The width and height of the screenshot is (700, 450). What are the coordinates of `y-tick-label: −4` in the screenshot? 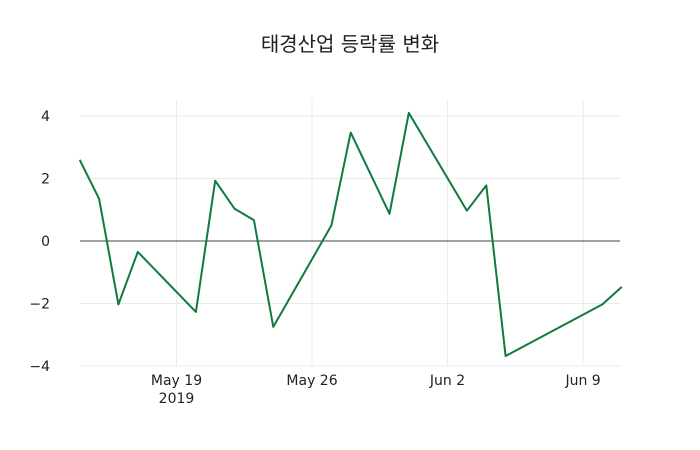 It's located at (39, 367).